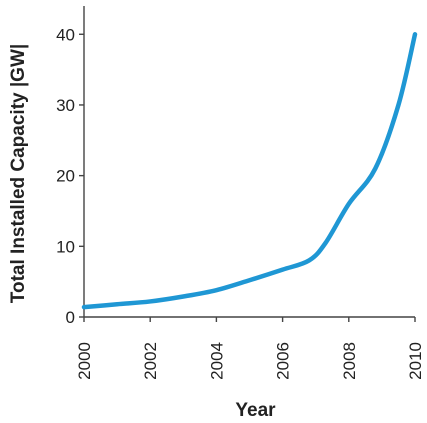 This screenshot has height=423, width=427. What do you see at coordinates (216, 361) in the screenshot?
I see `x-tick-label: 2004` at bounding box center [216, 361].